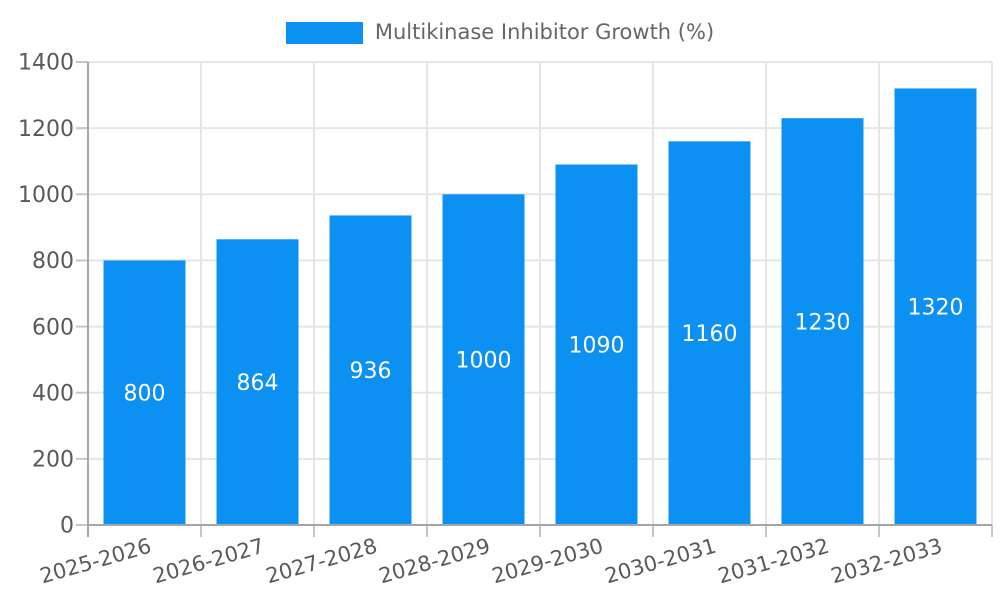  I want to click on bar-value-label: 1320, so click(936, 307).